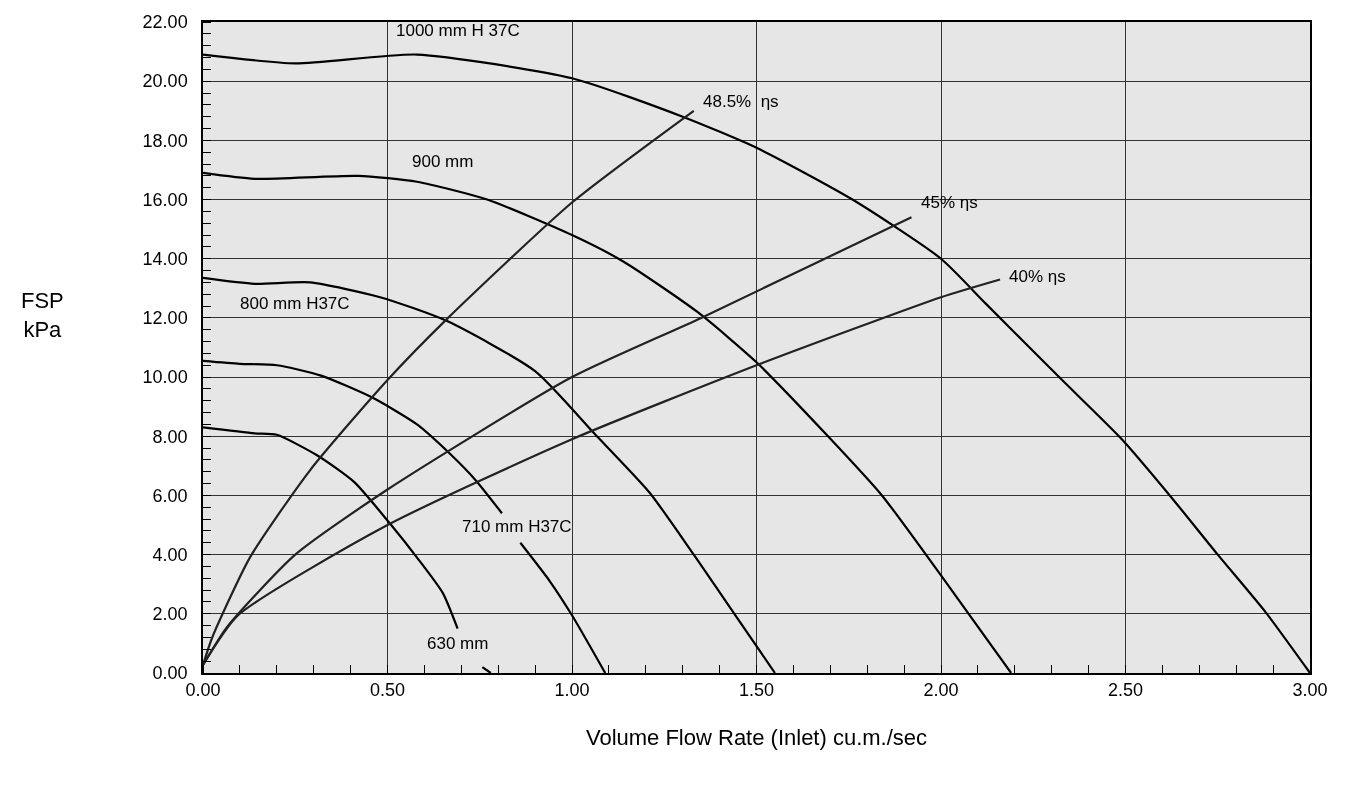 This screenshot has width=1354, height=791. I want to click on y-tick-label: 22.00, so click(165, 22).